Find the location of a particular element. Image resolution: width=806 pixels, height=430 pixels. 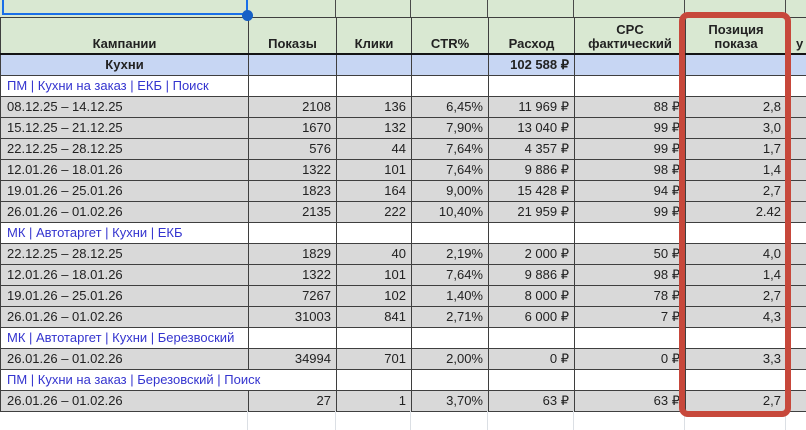

cell-spend: 9 886 ₽ is located at coordinates (531, 170).